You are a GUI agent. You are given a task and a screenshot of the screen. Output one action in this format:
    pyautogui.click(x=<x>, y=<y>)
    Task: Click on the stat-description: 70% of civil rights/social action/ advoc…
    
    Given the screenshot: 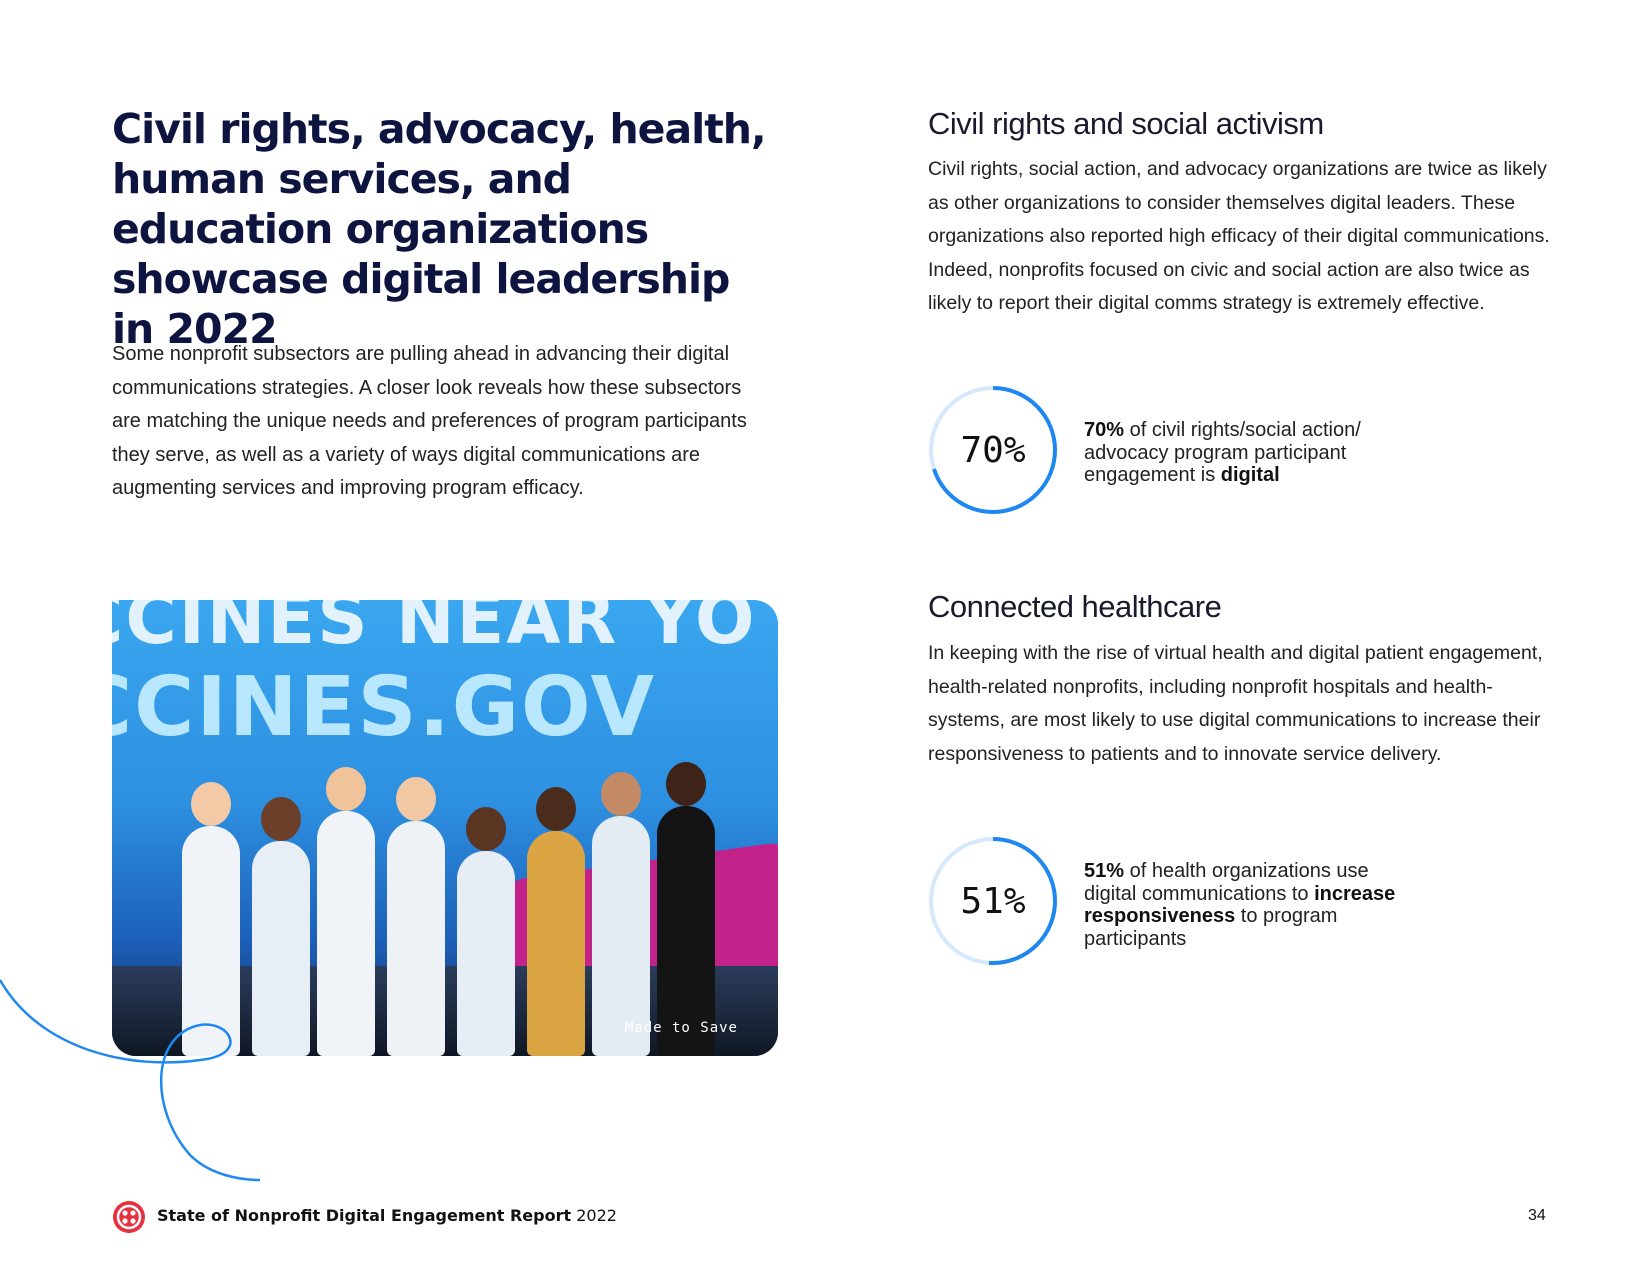 What is the action you would take?
    pyautogui.click(x=1222, y=452)
    